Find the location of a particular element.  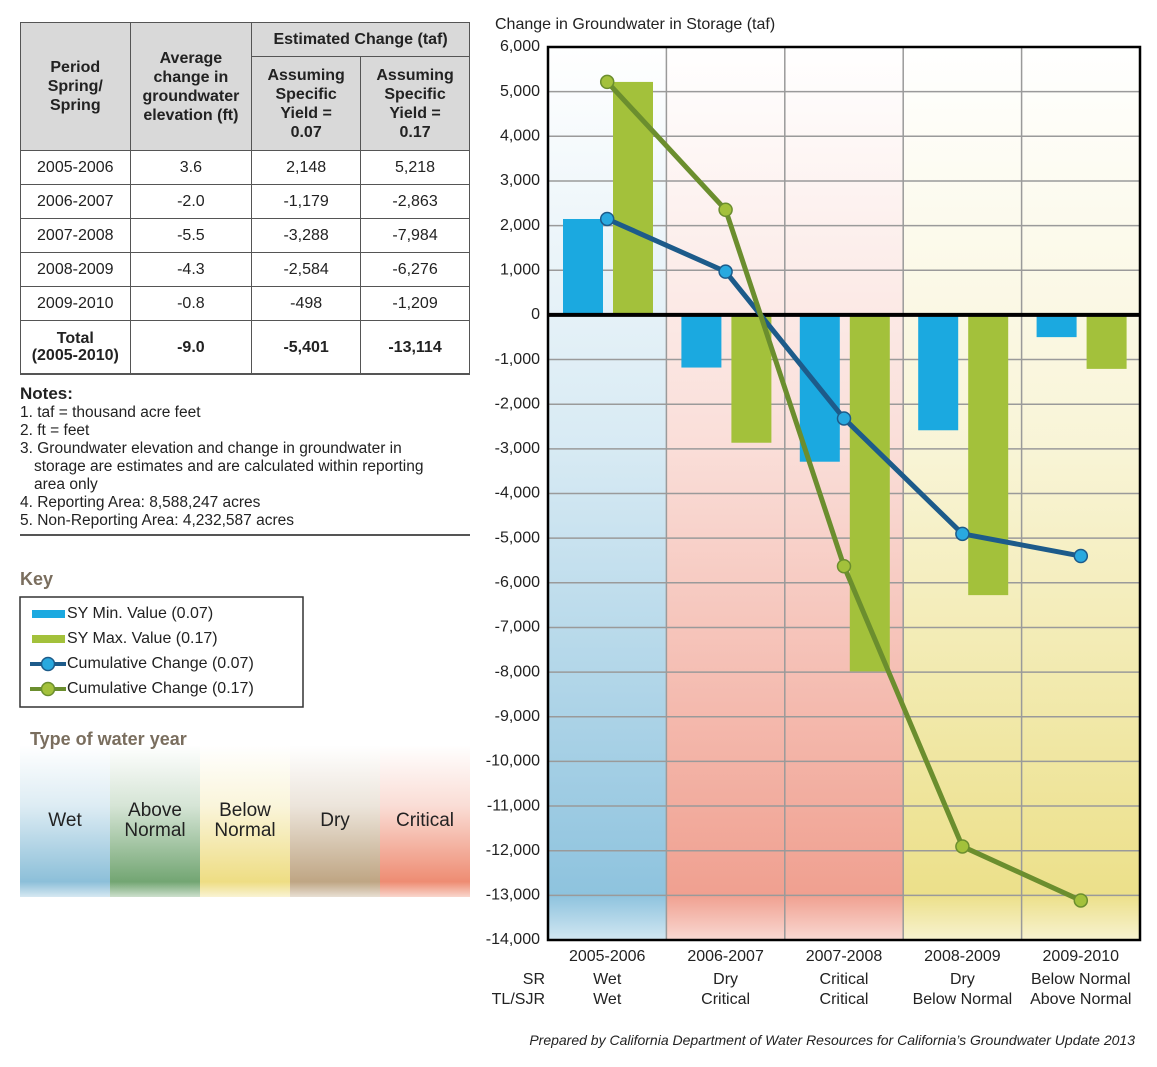

col-header: Assuming Specific Yield = 0.17 is located at coordinates (415, 103).